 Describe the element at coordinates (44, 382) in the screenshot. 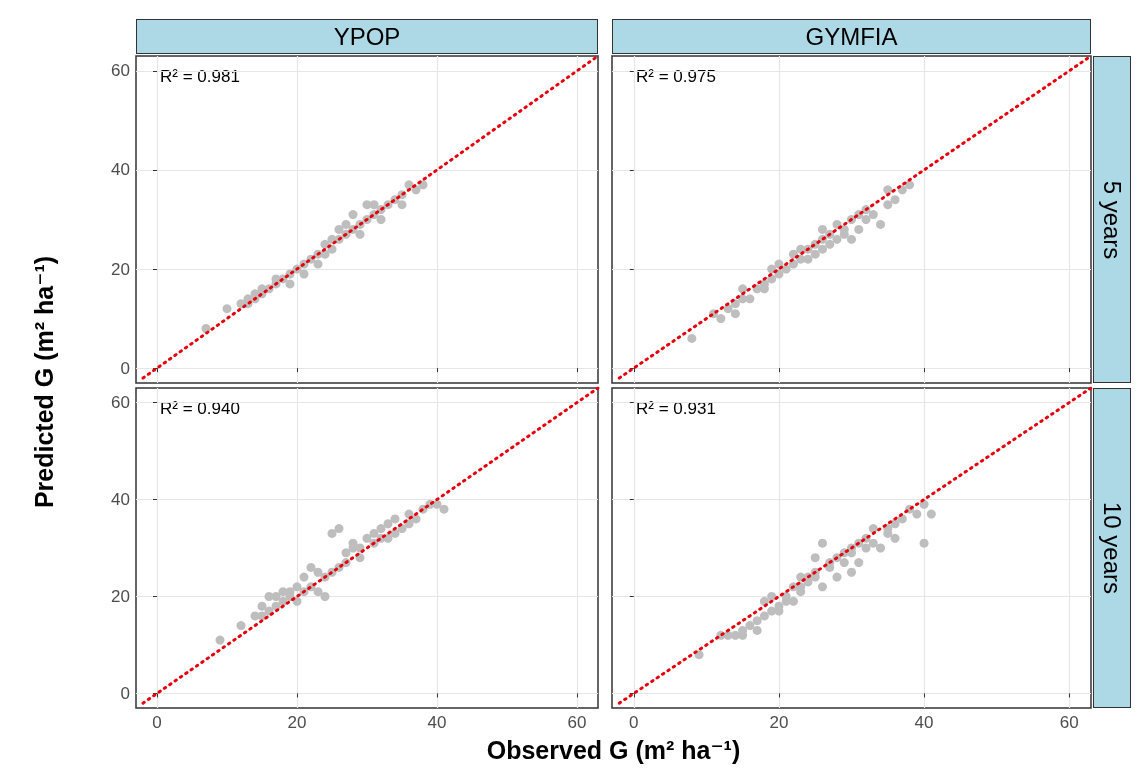

I see `y-axis-title: Predicted G (m² ha⁻¹)` at that location.